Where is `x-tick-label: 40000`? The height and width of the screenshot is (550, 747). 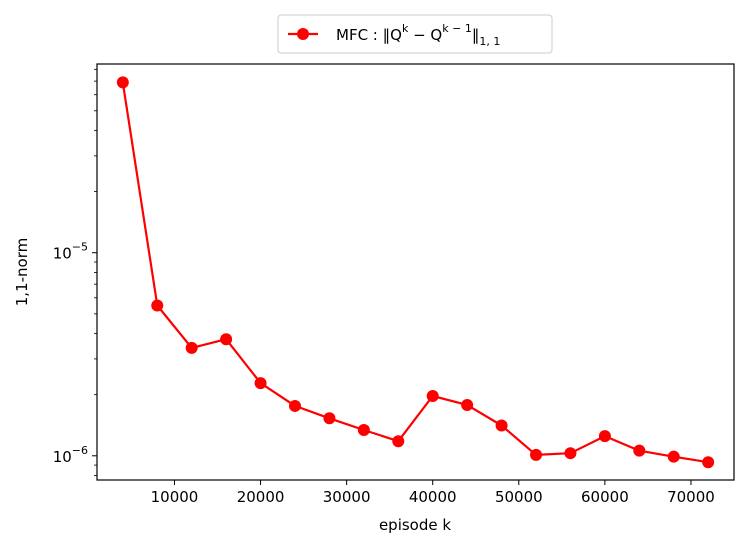 x-tick-label: 40000 is located at coordinates (433, 497).